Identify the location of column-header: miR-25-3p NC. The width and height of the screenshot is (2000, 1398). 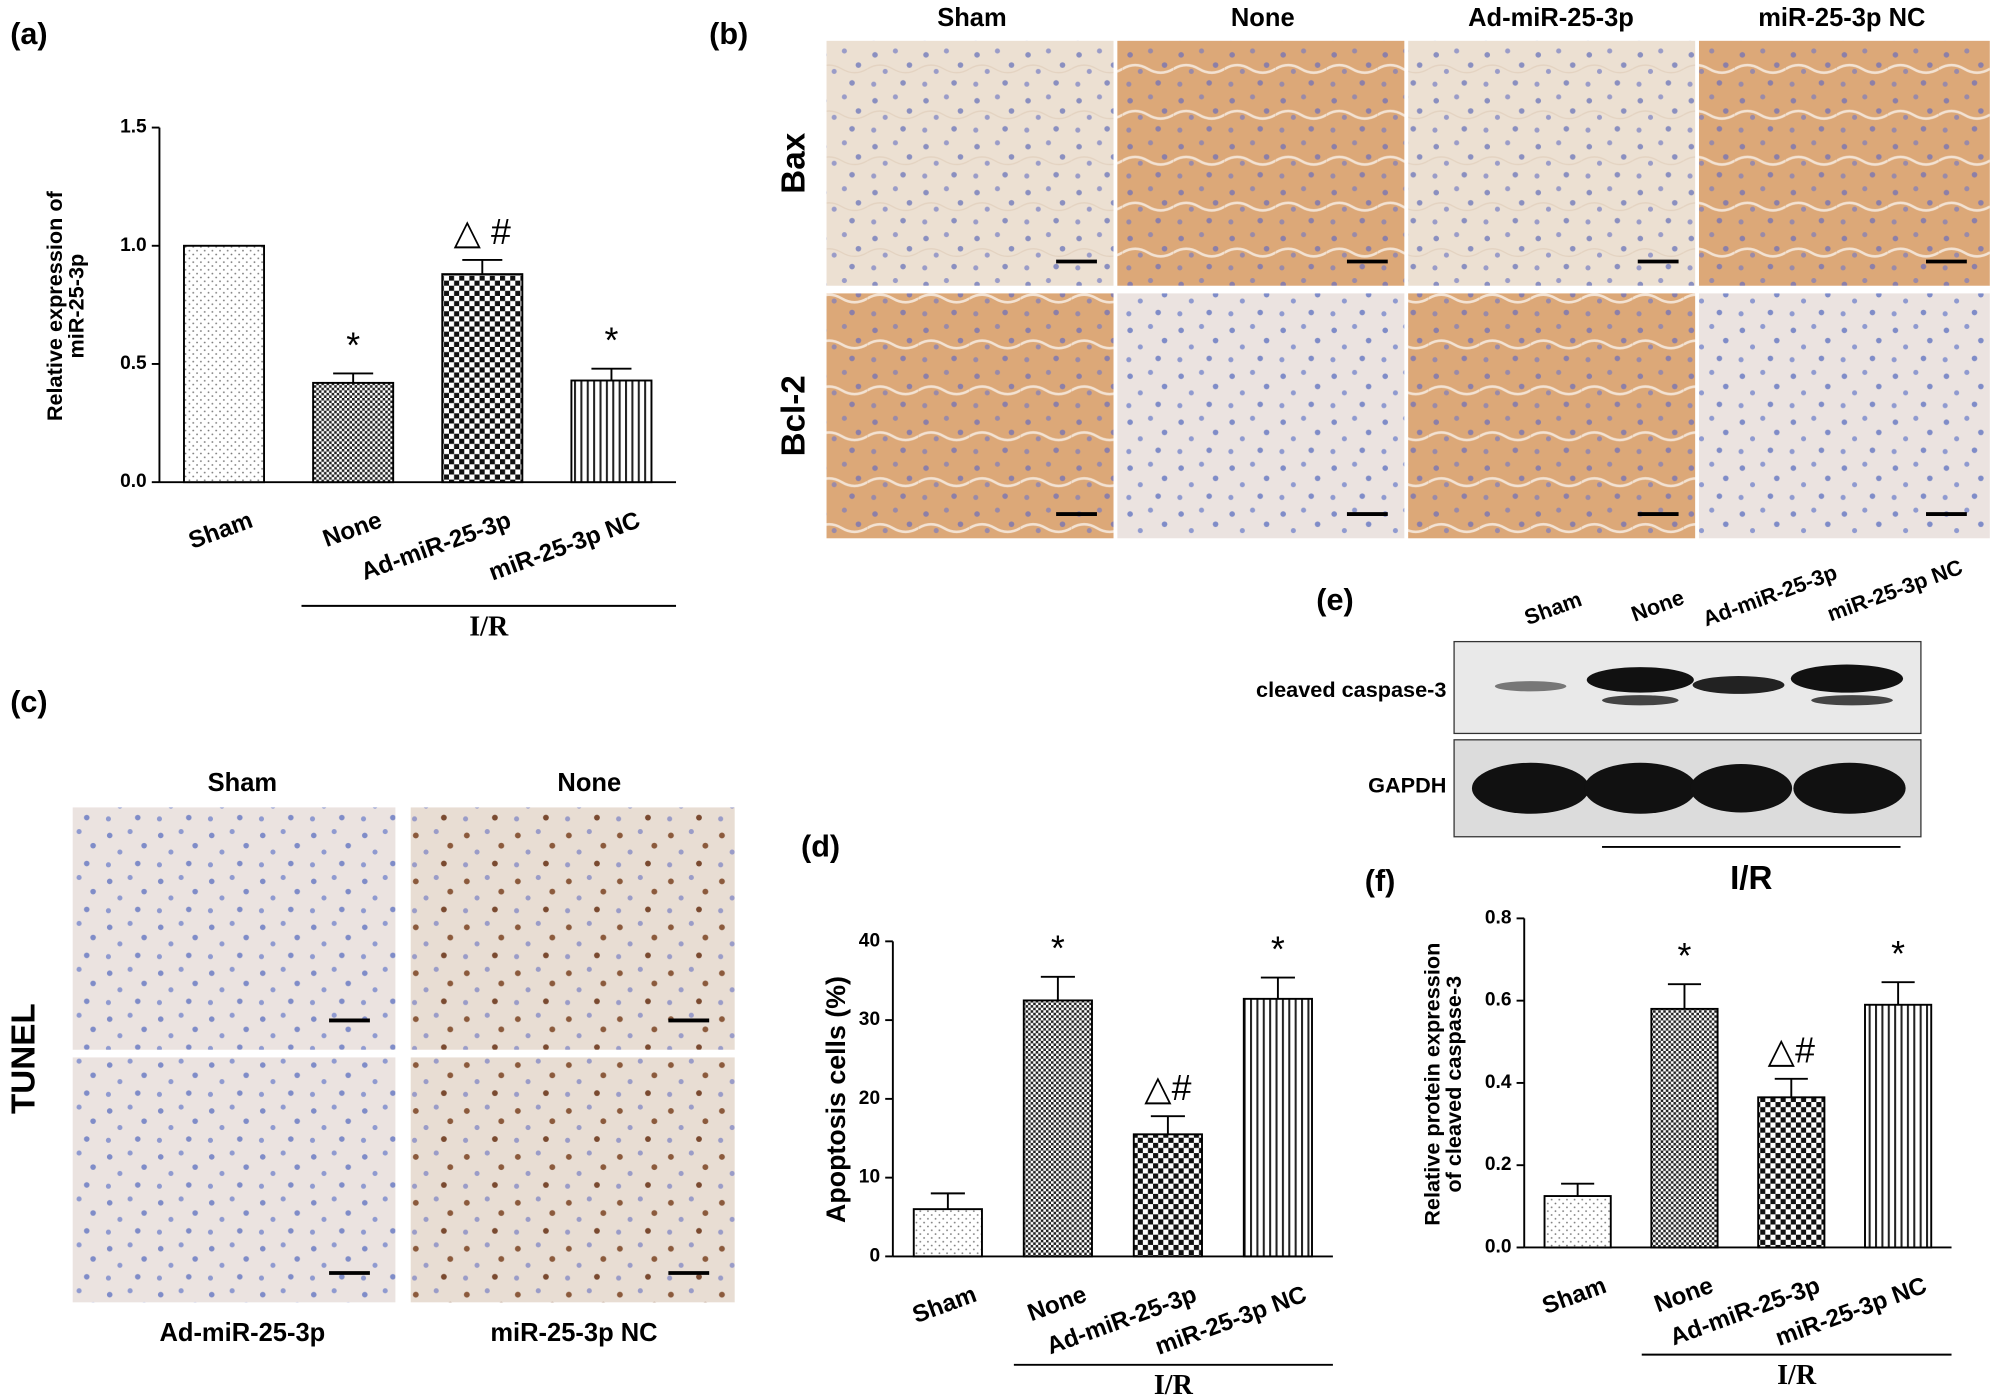
(1841, 18).